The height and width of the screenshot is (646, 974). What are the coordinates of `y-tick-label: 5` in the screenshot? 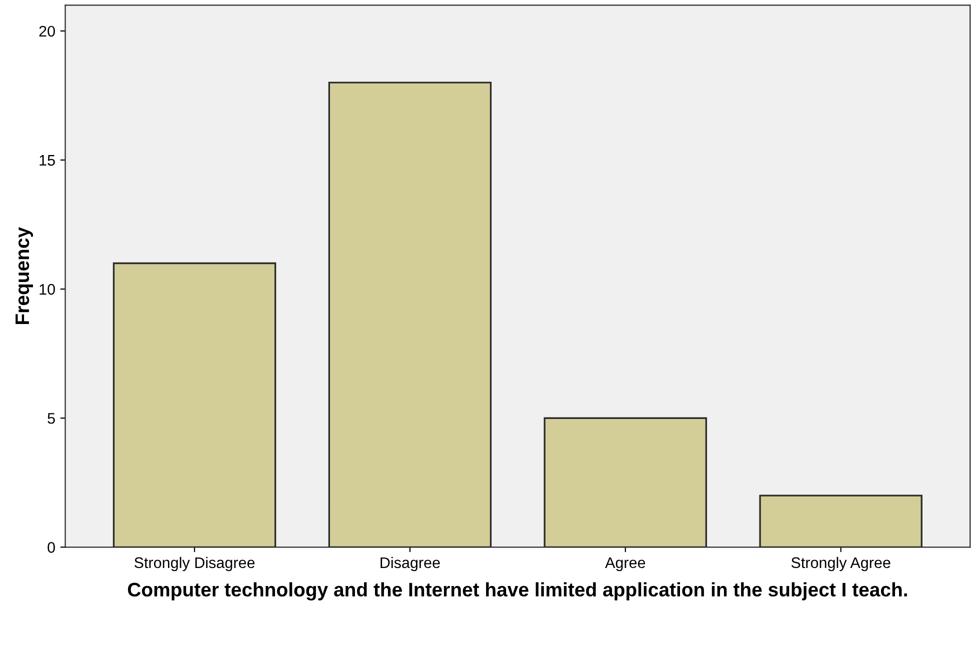 It's located at (51, 418).